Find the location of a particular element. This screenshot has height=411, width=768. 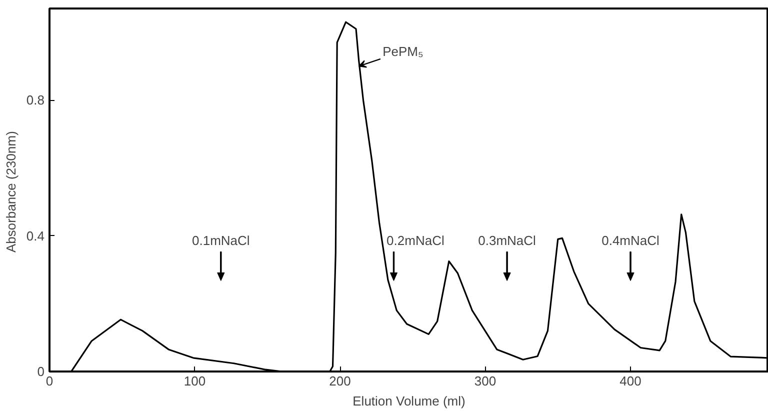

x-axis-title: Elution Volume (ml) is located at coordinates (409, 401).